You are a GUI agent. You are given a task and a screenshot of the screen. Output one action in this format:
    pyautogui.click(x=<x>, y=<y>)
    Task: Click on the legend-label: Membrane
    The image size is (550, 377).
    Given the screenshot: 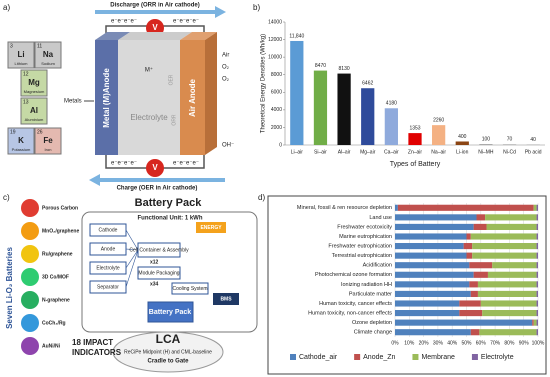 What is the action you would take?
    pyautogui.click(x=438, y=357)
    